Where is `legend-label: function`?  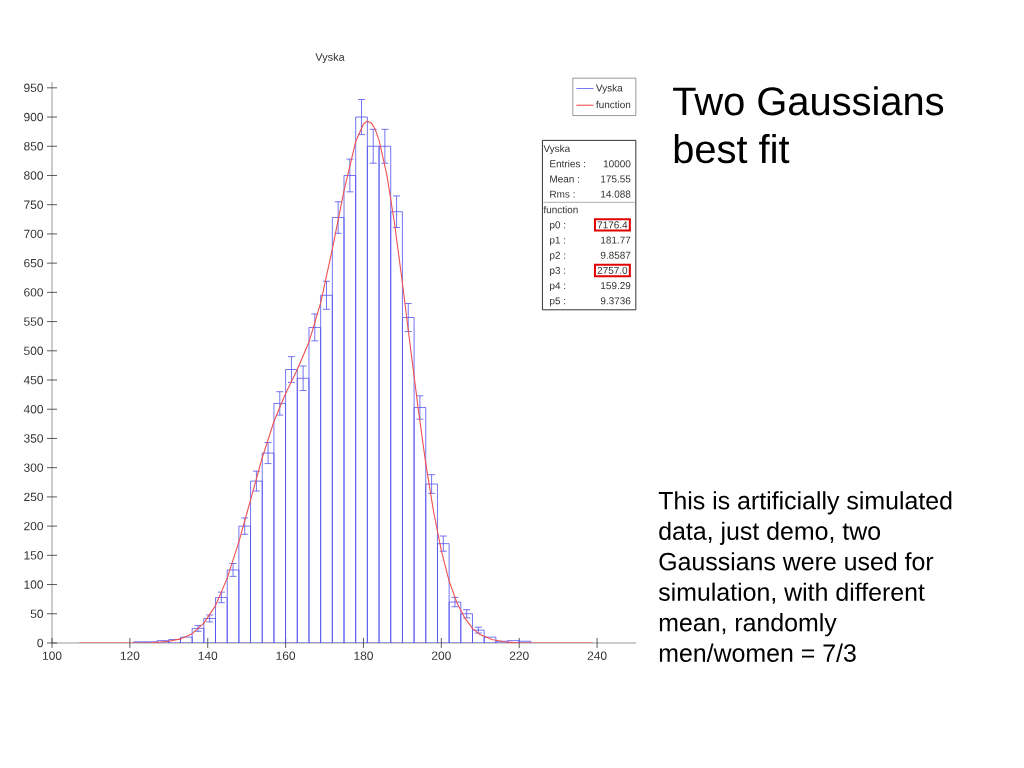 legend-label: function is located at coordinates (613, 104).